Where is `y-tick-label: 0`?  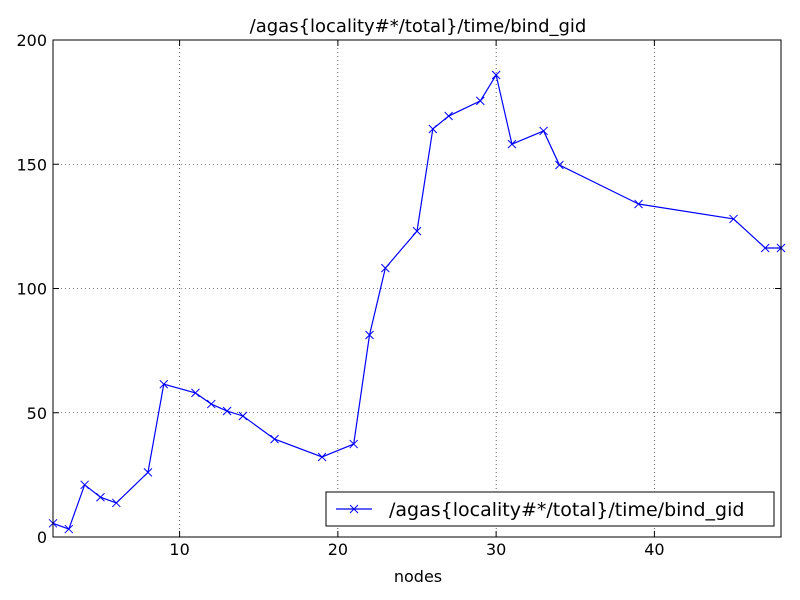
y-tick-label: 0 is located at coordinates (42, 537).